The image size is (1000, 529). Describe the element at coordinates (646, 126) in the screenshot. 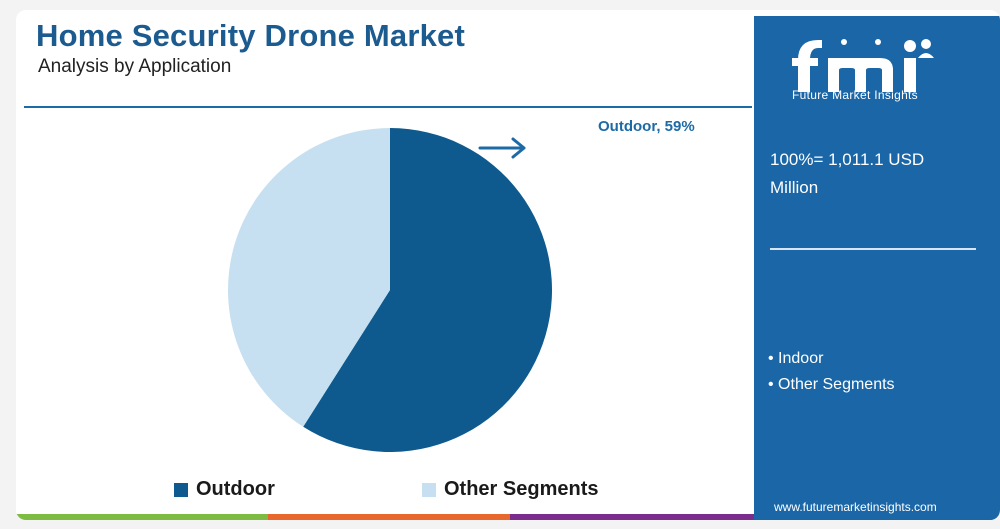

I see `outdoor-callout-label: Outdoor, 59%` at that location.